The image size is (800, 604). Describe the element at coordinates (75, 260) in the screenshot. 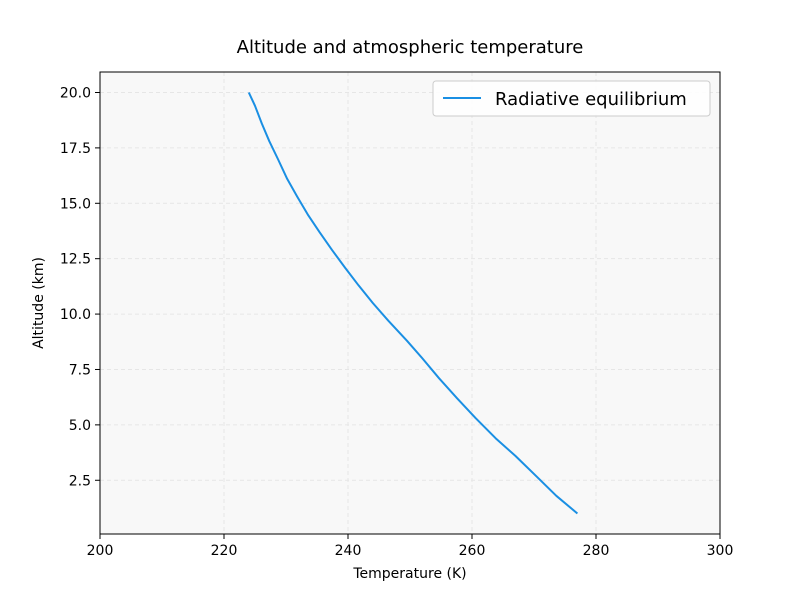

I see `y-tick-label: 12.5` at that location.